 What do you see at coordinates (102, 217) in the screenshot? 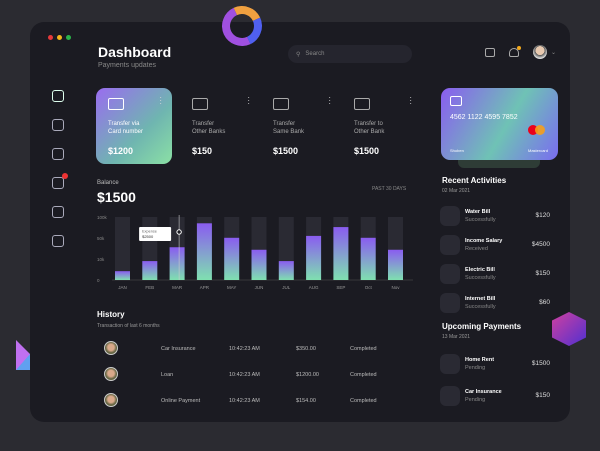
I see `y-tick-label: 100k` at bounding box center [102, 217].